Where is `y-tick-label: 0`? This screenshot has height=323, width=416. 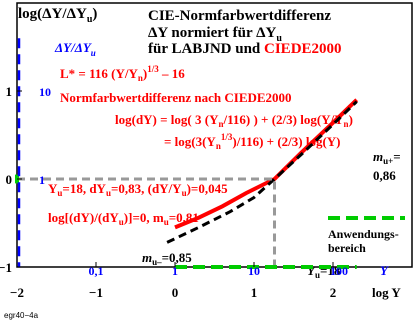 y-tick-label: 0 is located at coordinates (9, 179).